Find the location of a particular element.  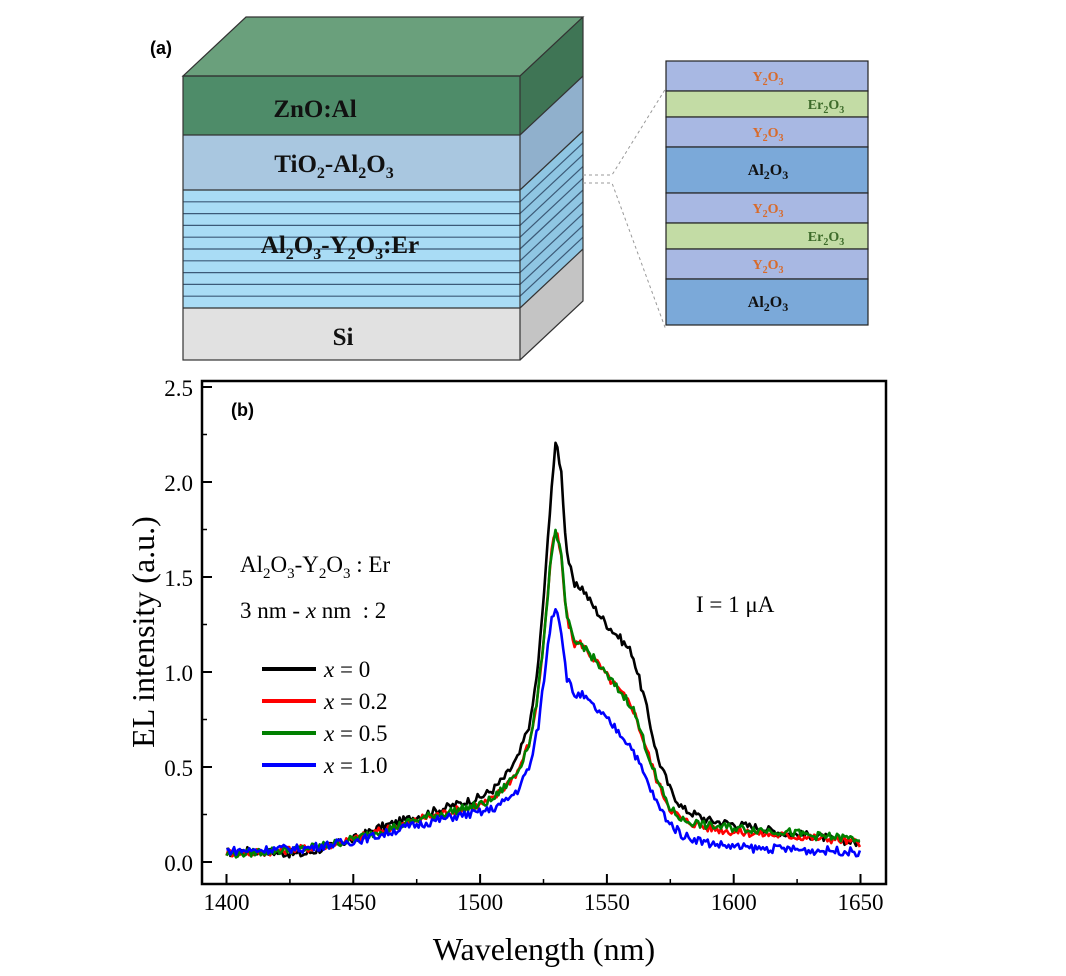

legend-entry: x = 0 is located at coordinates (346, 669).